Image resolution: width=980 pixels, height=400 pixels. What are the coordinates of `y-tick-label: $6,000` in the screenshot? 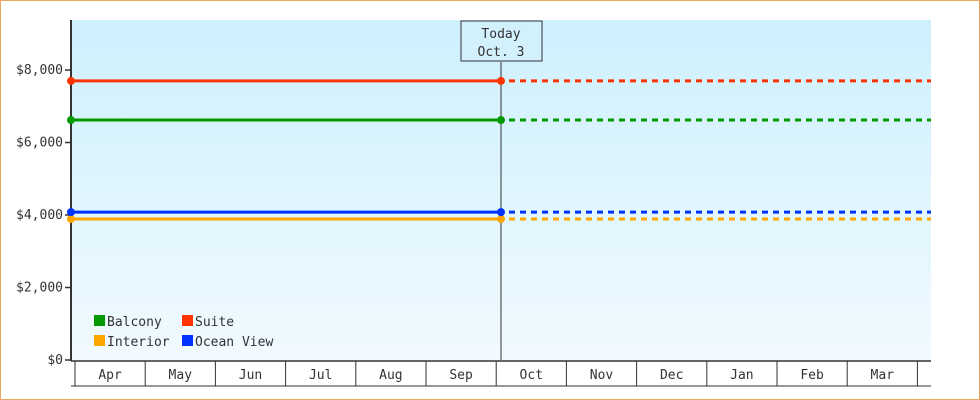 It's located at (39, 143).